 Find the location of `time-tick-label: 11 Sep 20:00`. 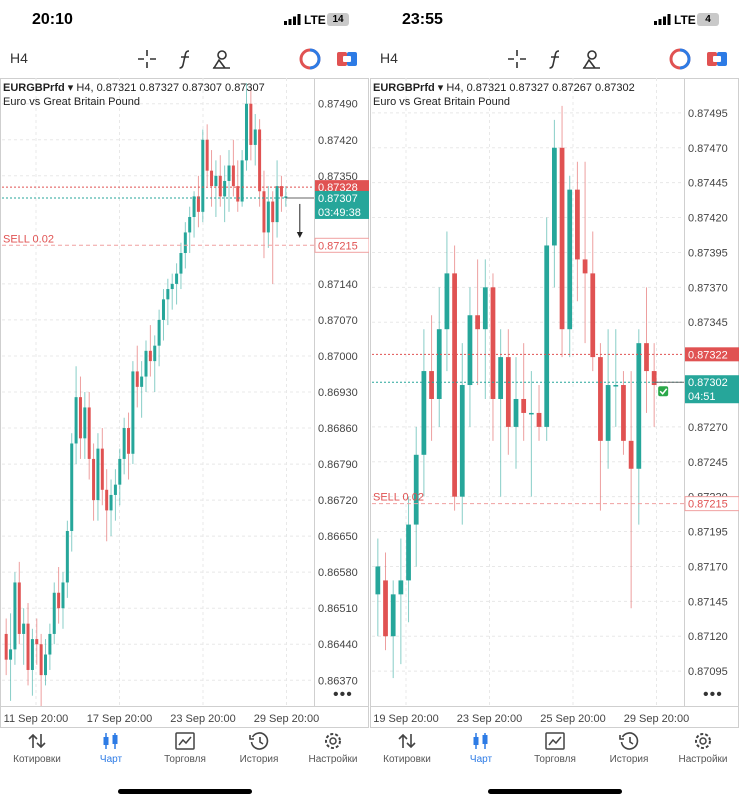

time-tick-label: 11 Sep 20:00 is located at coordinates (36, 719).